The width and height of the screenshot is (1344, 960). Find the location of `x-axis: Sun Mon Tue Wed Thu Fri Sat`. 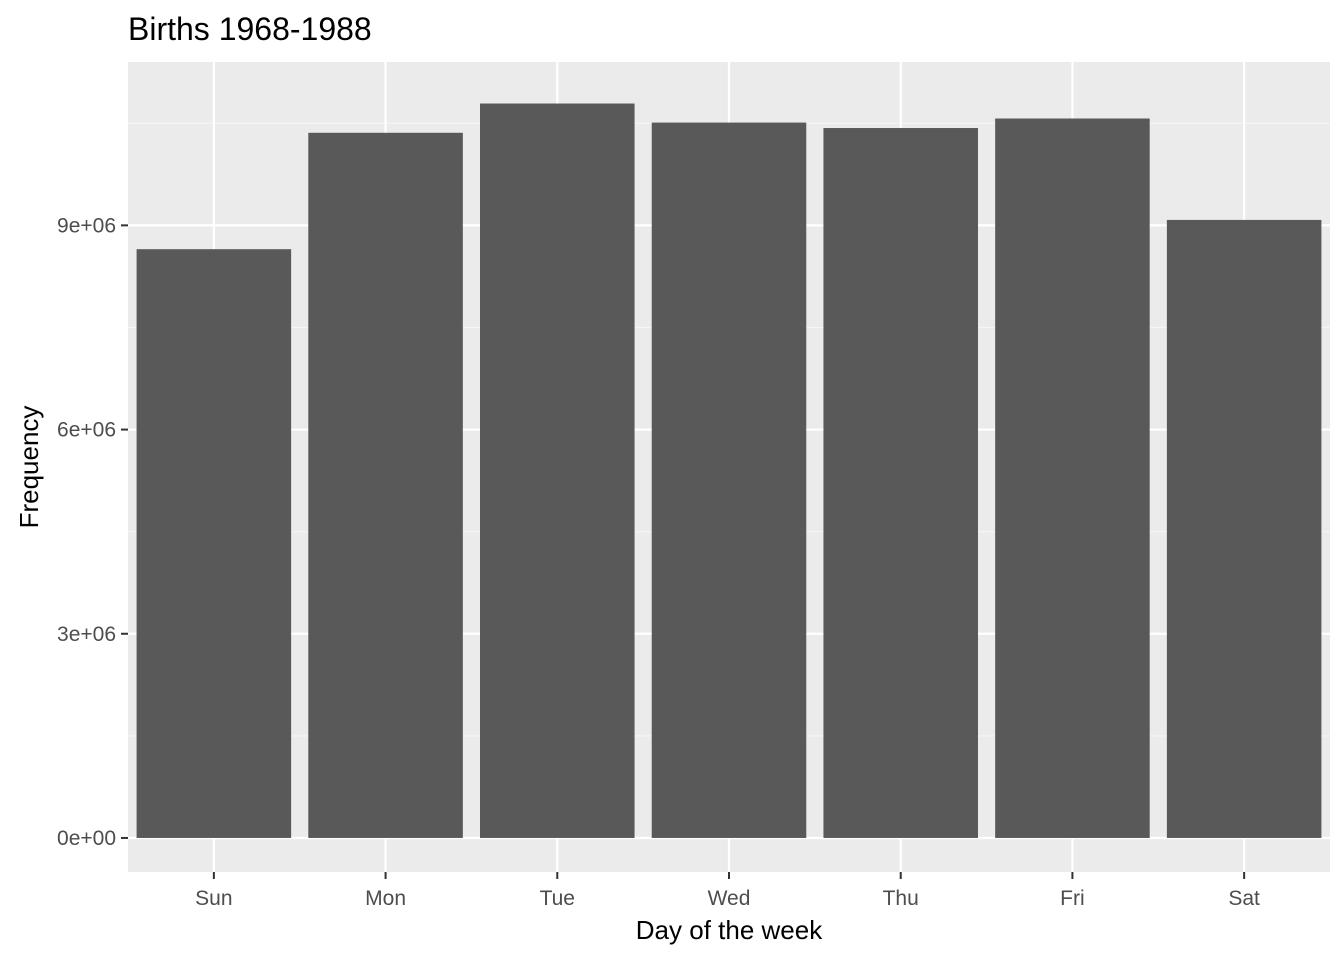

x-axis: Sun Mon Tue Wed Thu Fri Sat is located at coordinates (727, 891).